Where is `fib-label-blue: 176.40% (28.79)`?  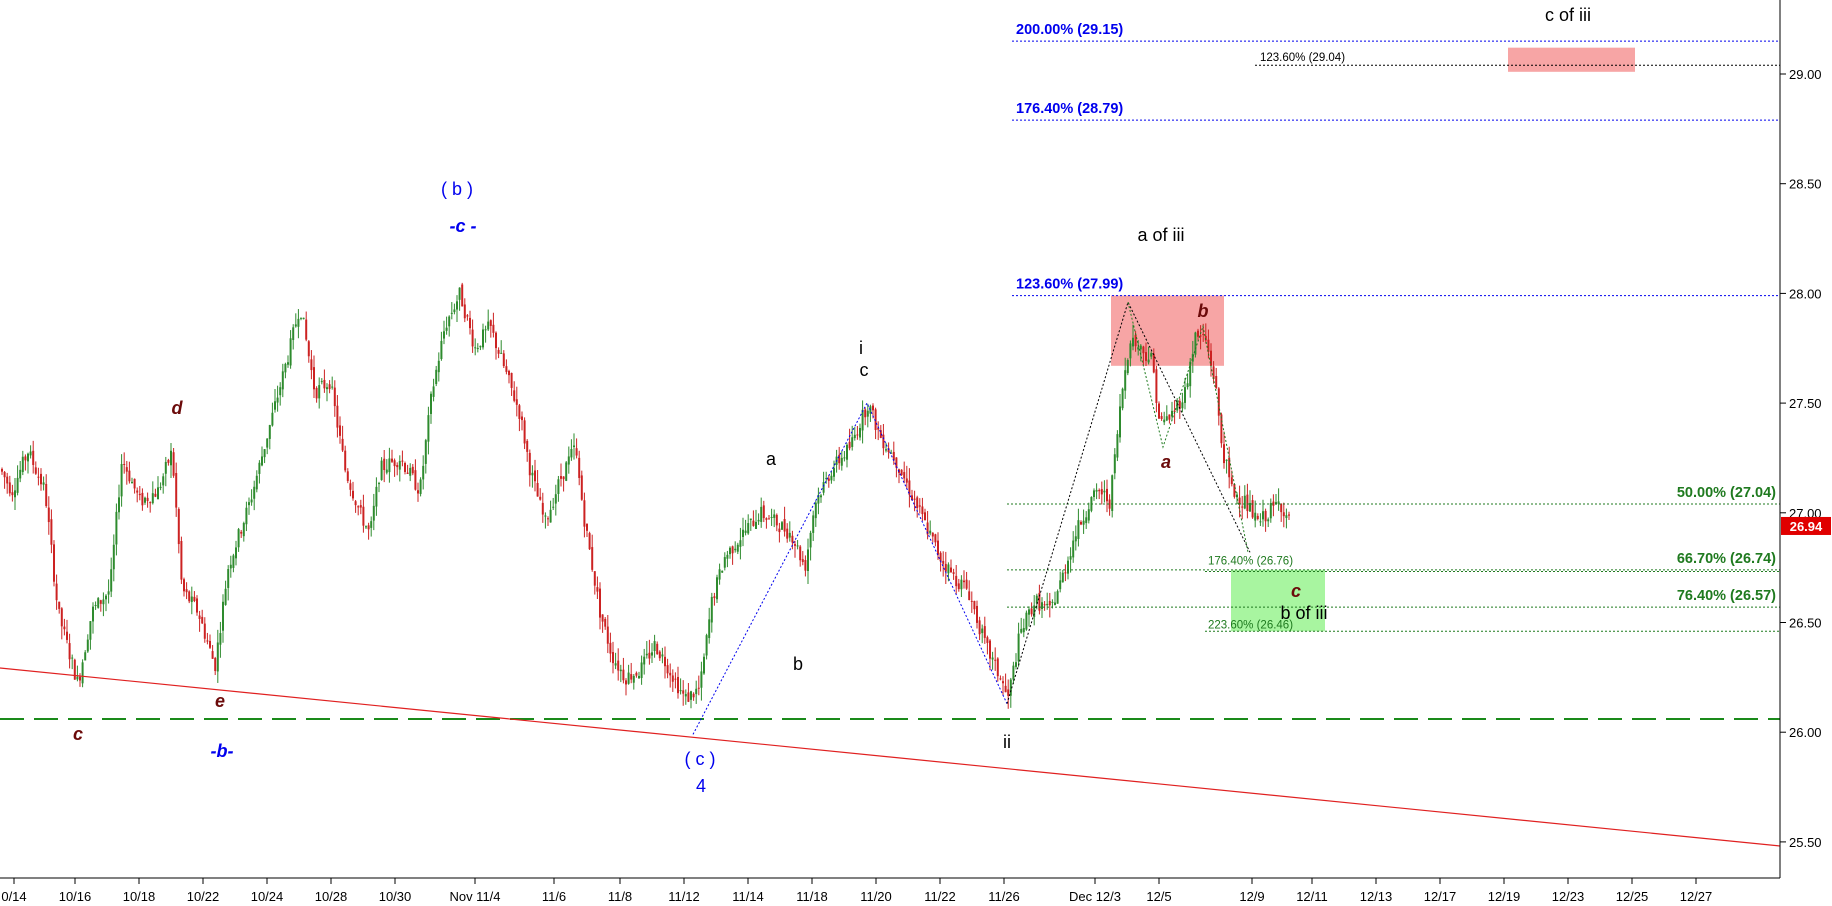
fib-label-blue: 176.40% (28.79) is located at coordinates (1069, 109).